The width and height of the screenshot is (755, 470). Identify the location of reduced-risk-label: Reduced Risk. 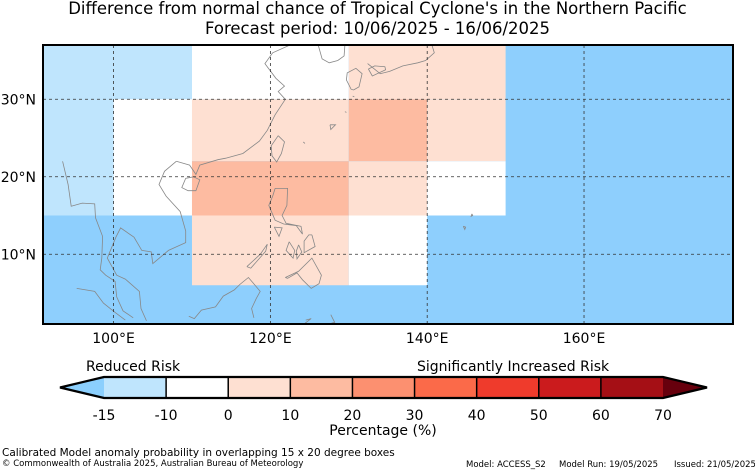
(133, 367).